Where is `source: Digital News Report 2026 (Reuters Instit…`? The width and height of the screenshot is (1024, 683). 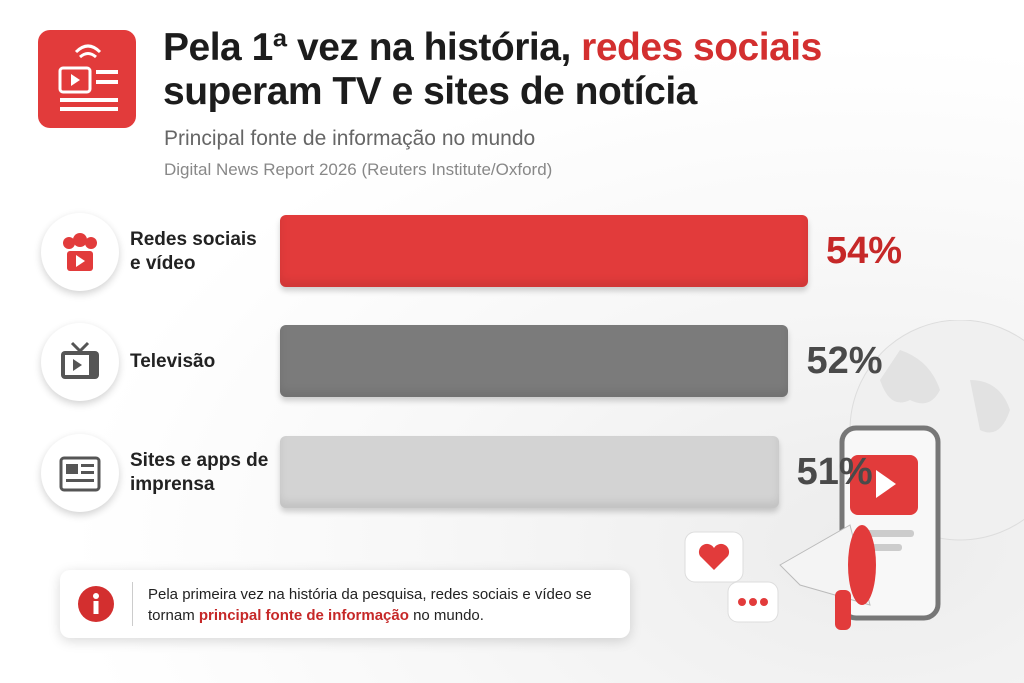
source: Digital News Report 2026 (Reuters Instit… is located at coordinates (358, 169).